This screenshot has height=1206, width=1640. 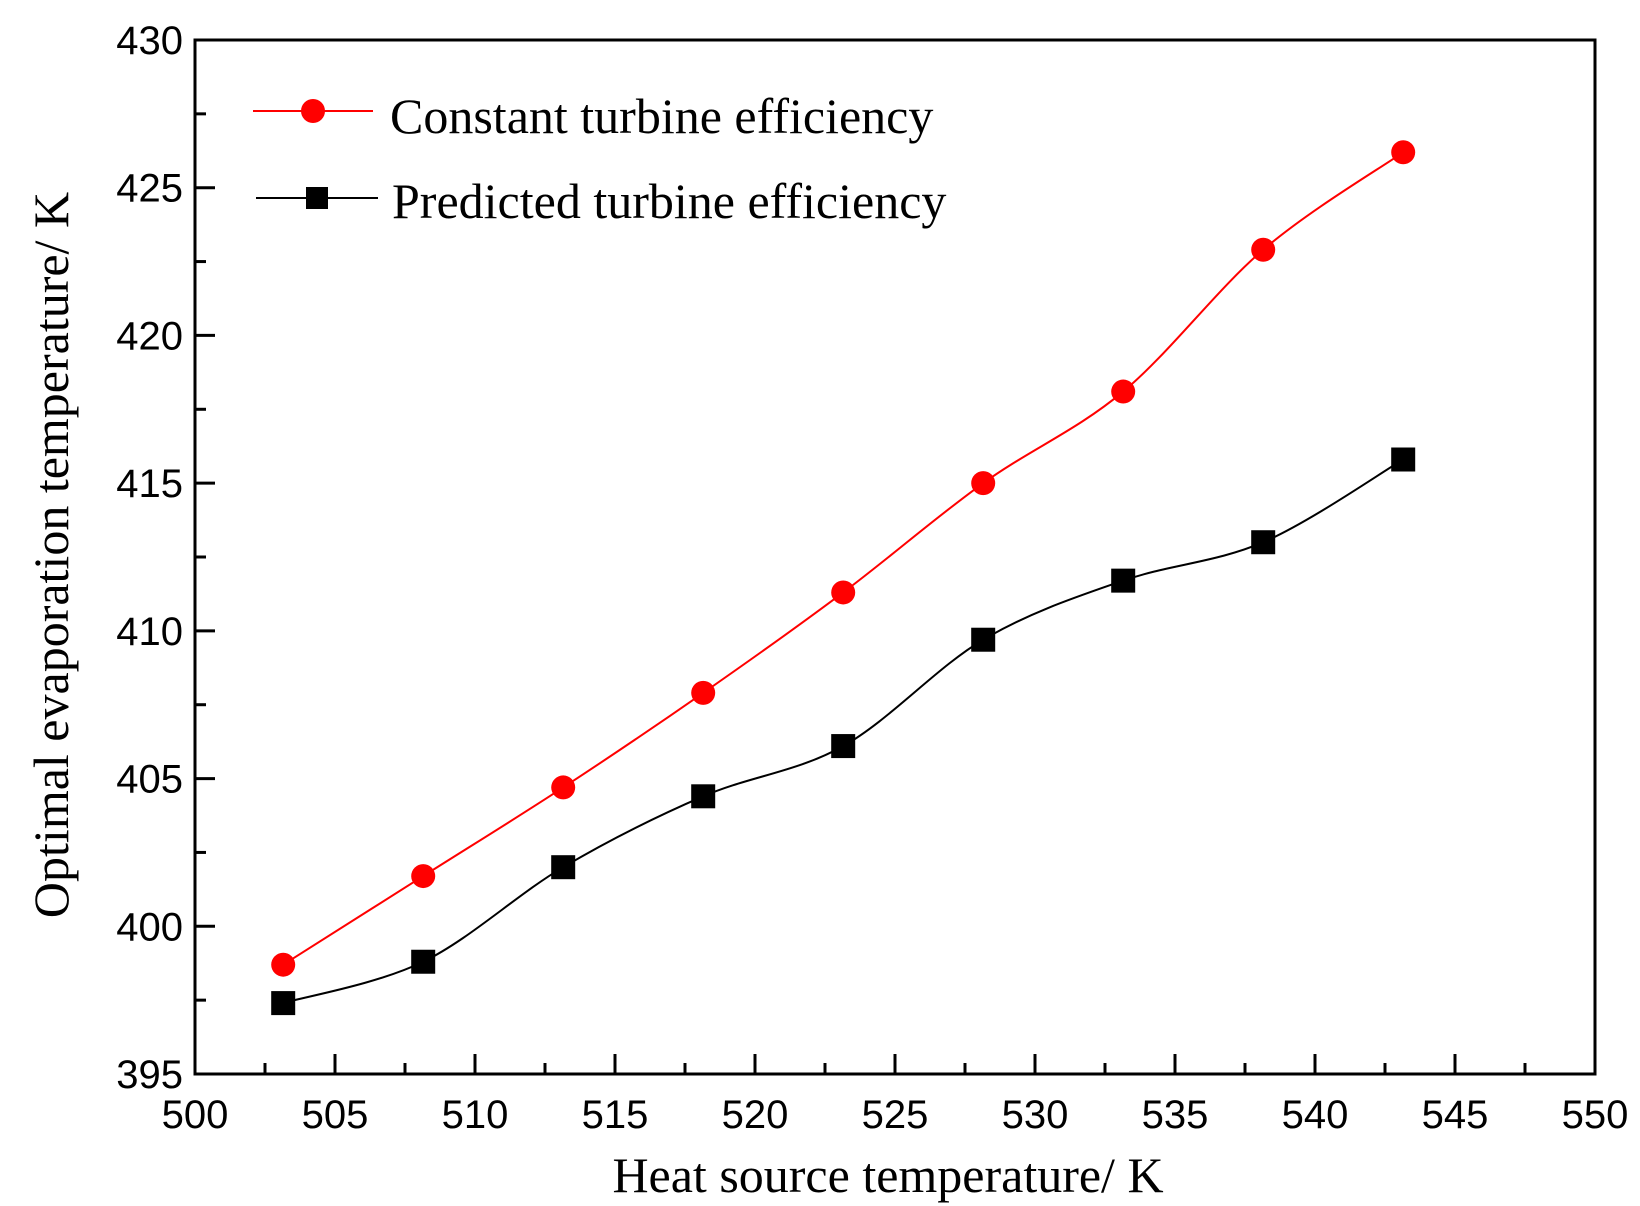 What do you see at coordinates (317, 198) in the screenshot?
I see `legend-marker-predicted` at bounding box center [317, 198].